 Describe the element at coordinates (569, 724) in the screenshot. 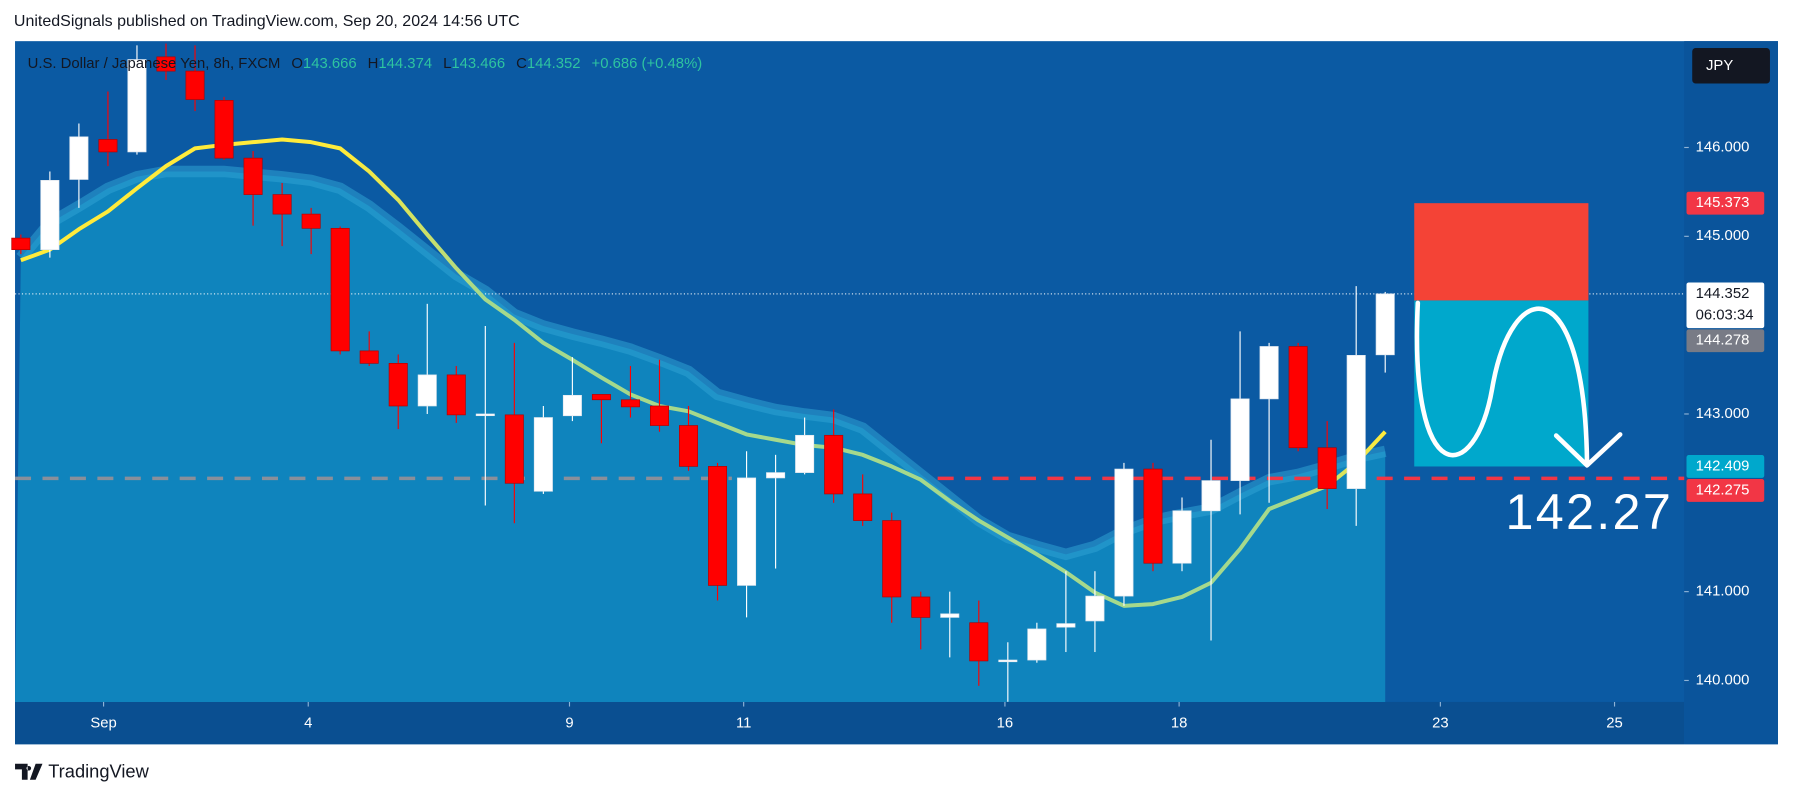

I see `x-tick-label: 9` at that location.